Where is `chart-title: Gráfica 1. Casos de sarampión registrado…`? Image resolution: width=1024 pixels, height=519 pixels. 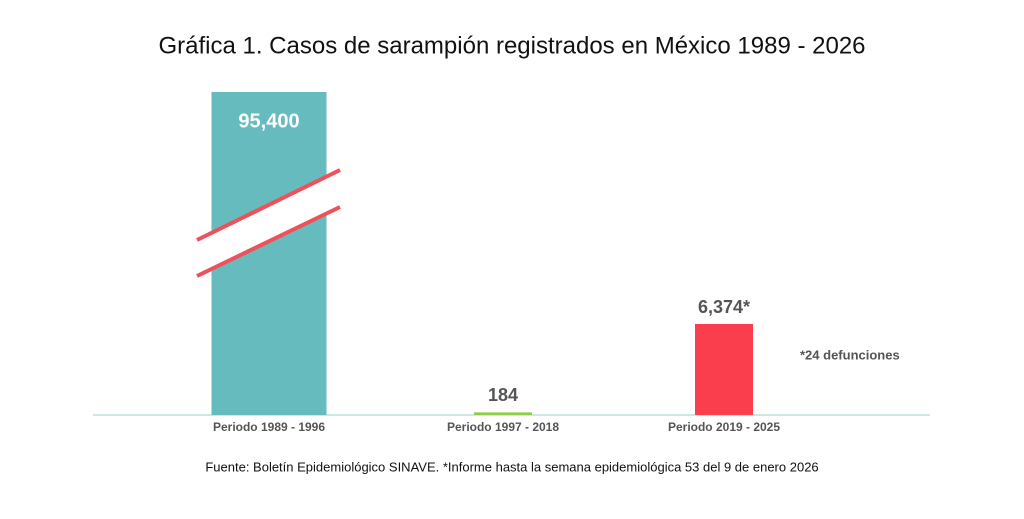
chart-title: Gráfica 1. Casos de sarampión registrado… is located at coordinates (511, 45).